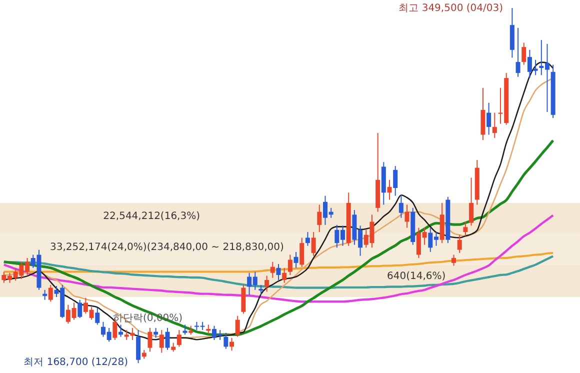 This screenshot has width=580, height=373. I want to click on band-label: 22,544,212(16,3%), so click(151, 216).